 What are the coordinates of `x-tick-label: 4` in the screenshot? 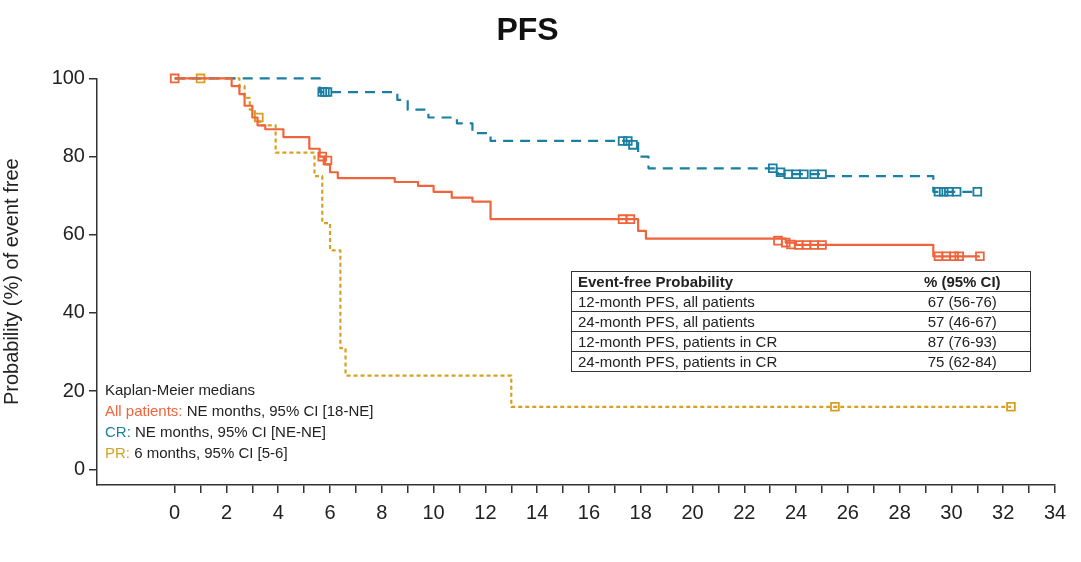 It's located at (278, 511).